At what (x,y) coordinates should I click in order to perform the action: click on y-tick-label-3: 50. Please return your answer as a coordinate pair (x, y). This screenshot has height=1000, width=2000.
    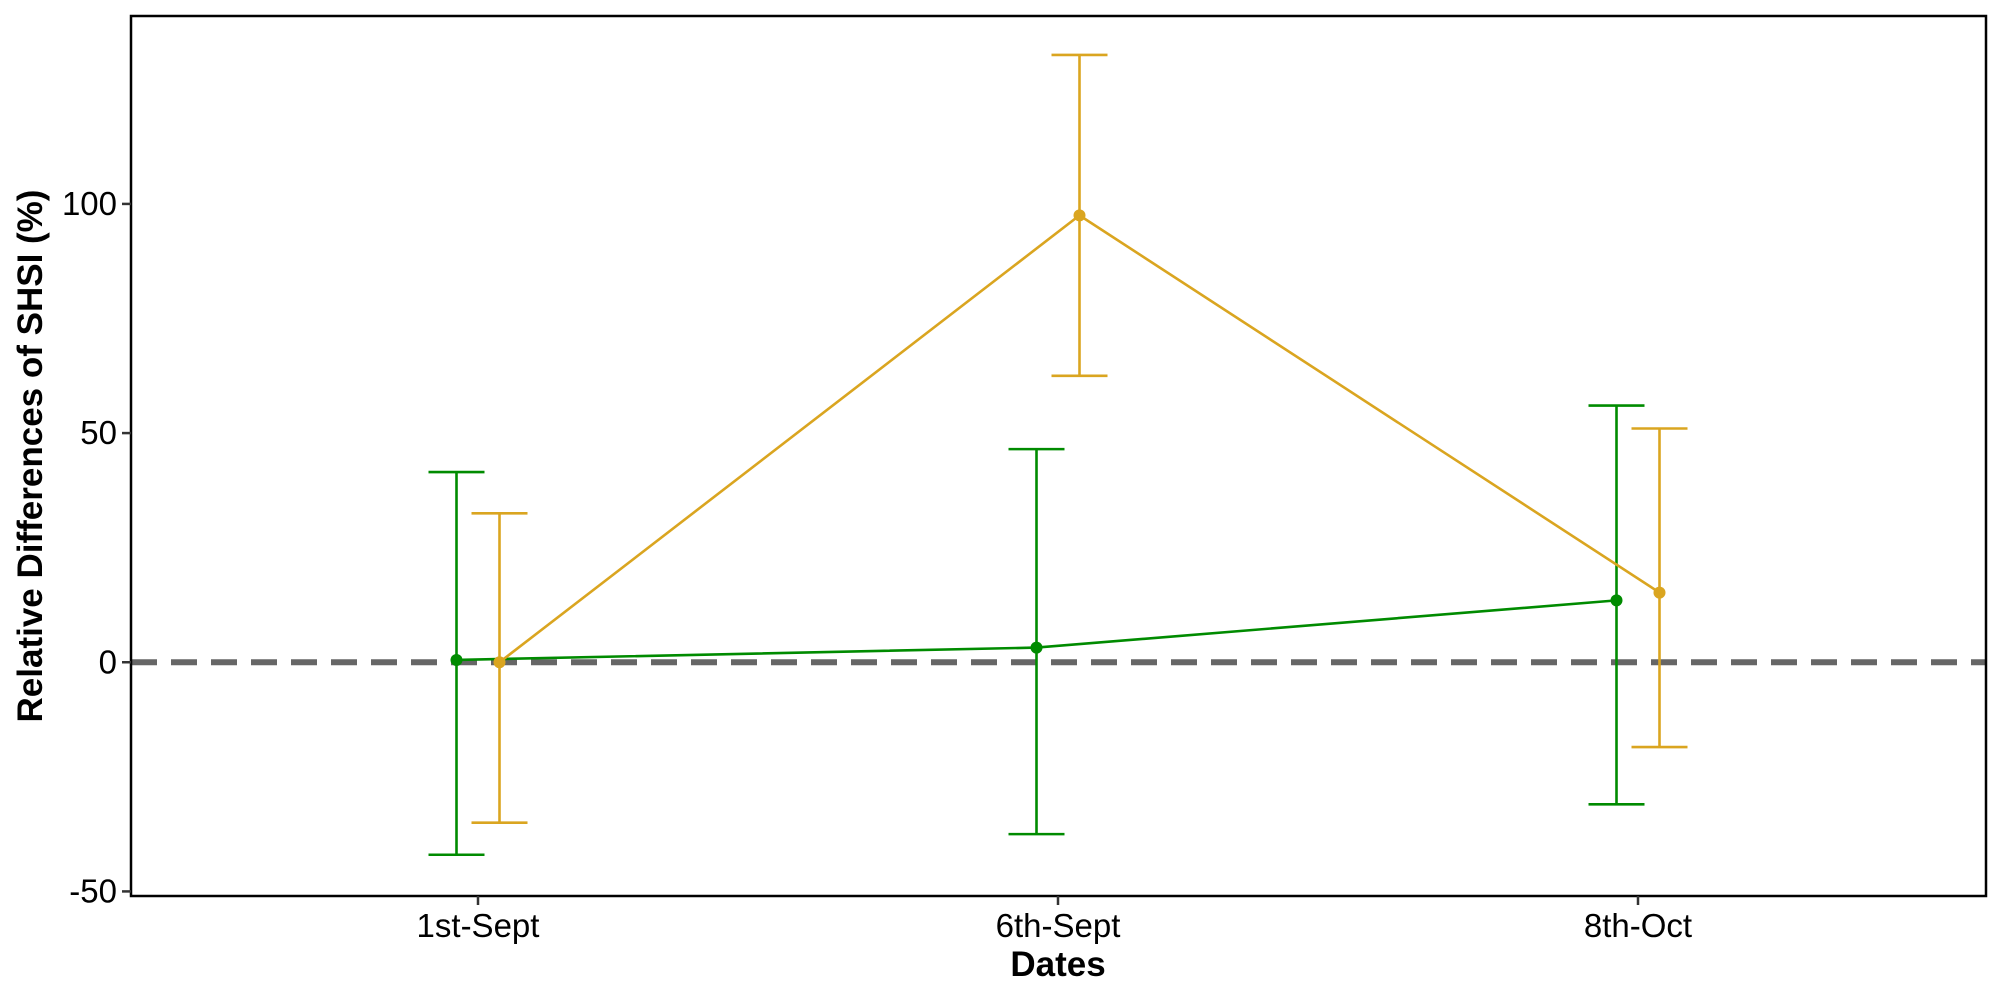
    Looking at the image, I should click on (98, 432).